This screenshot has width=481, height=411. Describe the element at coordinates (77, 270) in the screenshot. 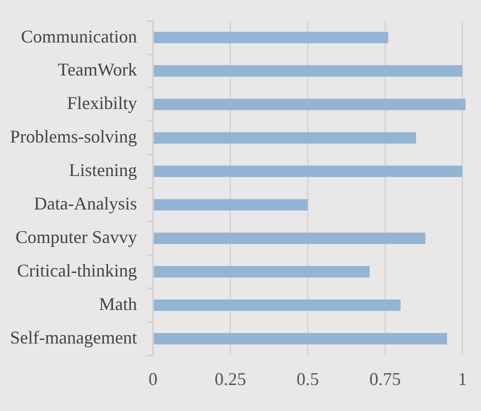

I see `y-tick-label: Critical-thinking` at that location.